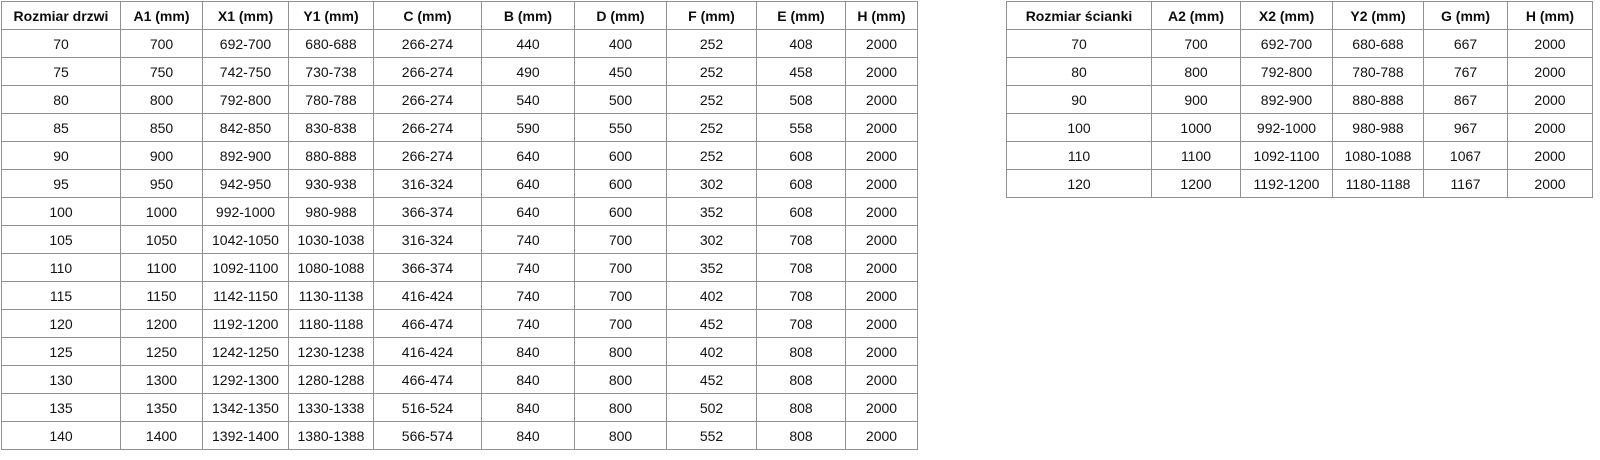  Describe the element at coordinates (711, 351) in the screenshot. I see `table-cell: 402` at that location.